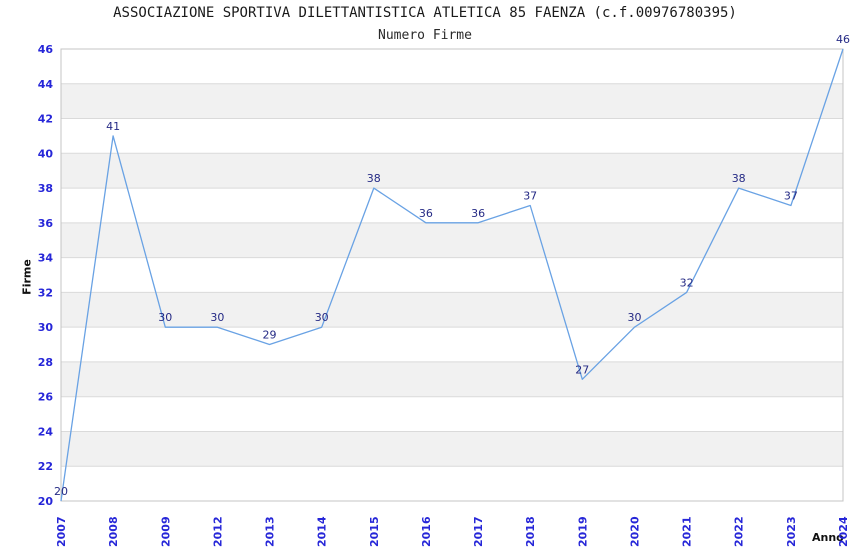 Image resolution: width=850 pixels, height=550 pixels. Describe the element at coordinates (45, 362) in the screenshot. I see `y-tick-label: 28` at that location.